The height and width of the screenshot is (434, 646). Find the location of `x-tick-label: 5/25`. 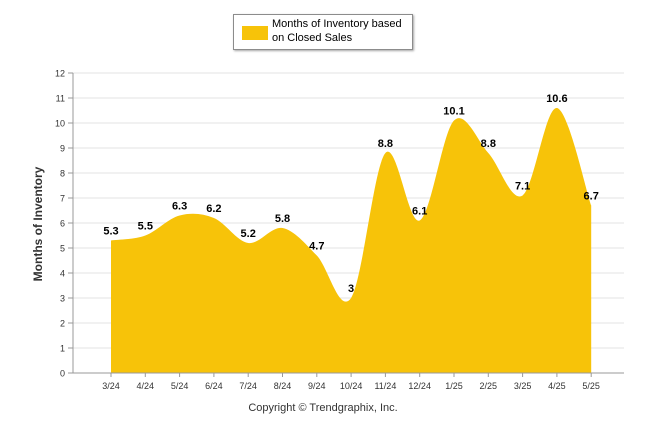

x-tick-label: 5/25 is located at coordinates (591, 386).